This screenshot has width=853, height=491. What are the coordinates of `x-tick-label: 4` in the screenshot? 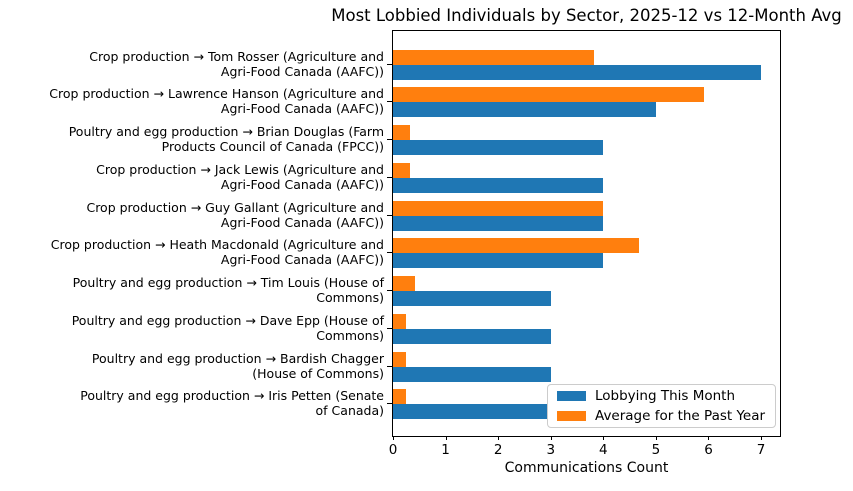 It's located at (603, 450).